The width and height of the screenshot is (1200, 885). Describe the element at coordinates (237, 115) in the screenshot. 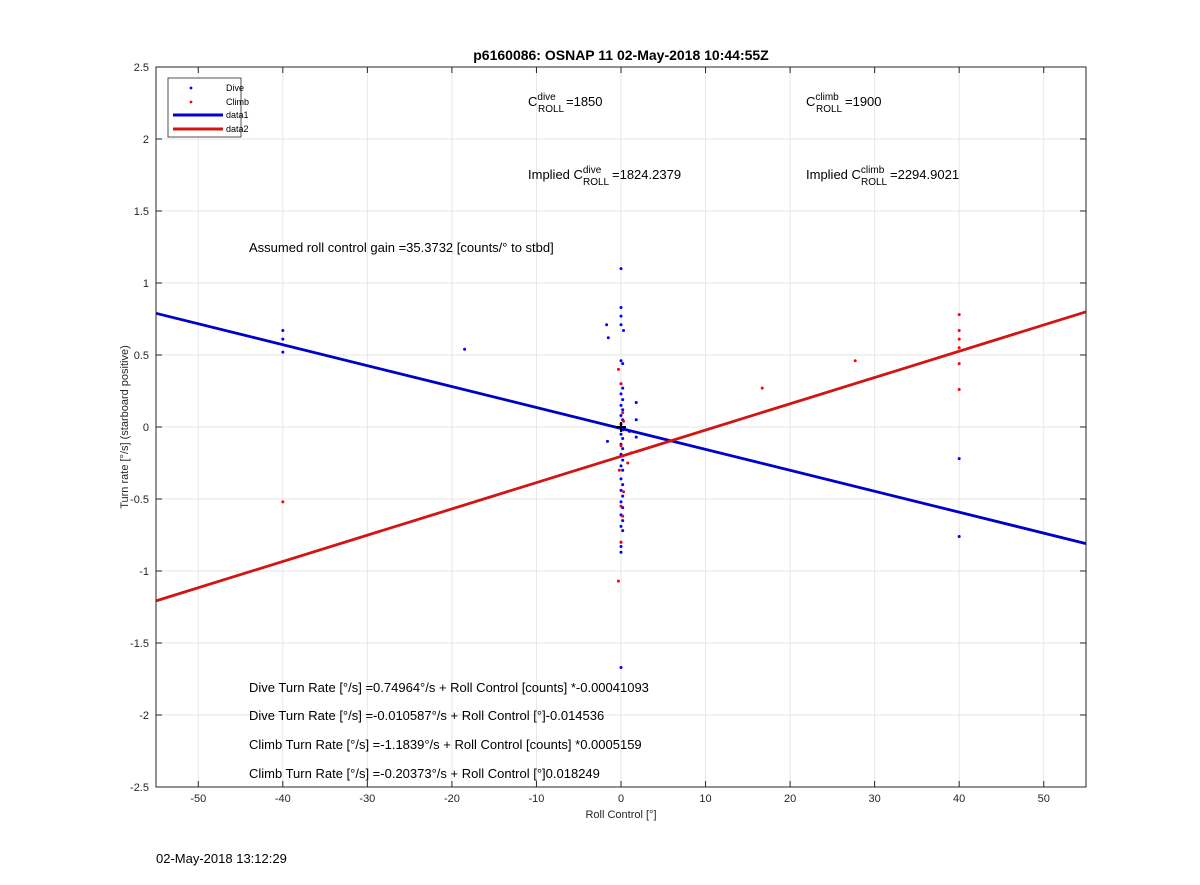

I see `legend-data1-label: data1` at that location.